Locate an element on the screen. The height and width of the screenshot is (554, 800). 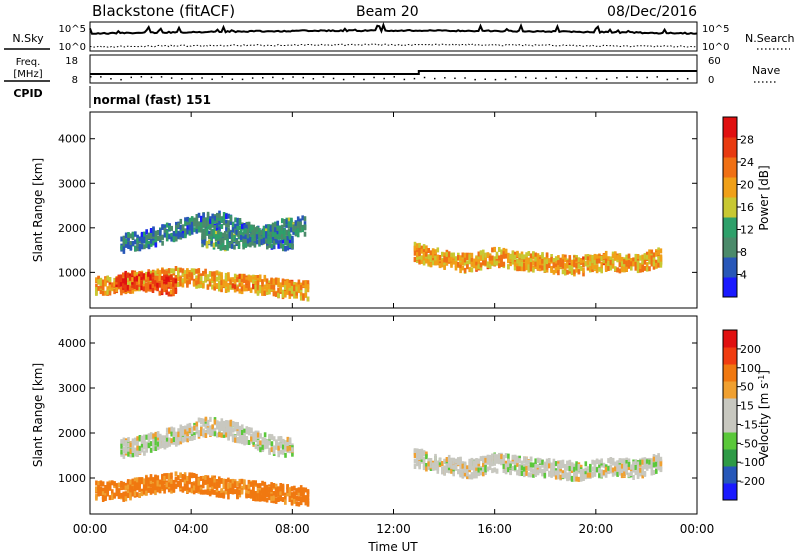
y-tick-label: 4000 is located at coordinates (72, 343).